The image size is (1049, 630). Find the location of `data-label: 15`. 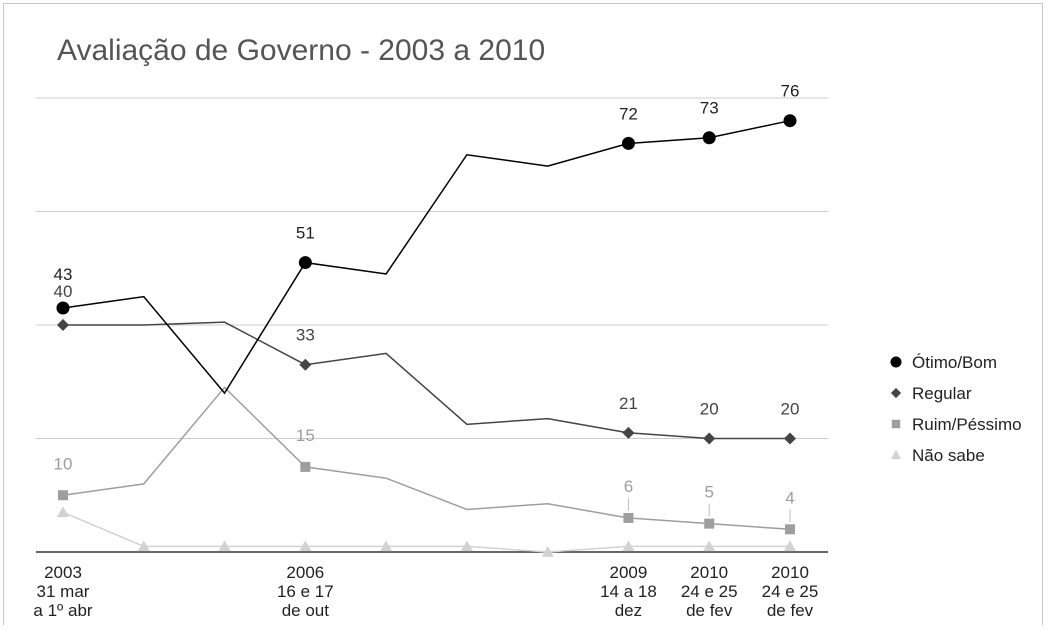

data-label: 15 is located at coordinates (305, 435).